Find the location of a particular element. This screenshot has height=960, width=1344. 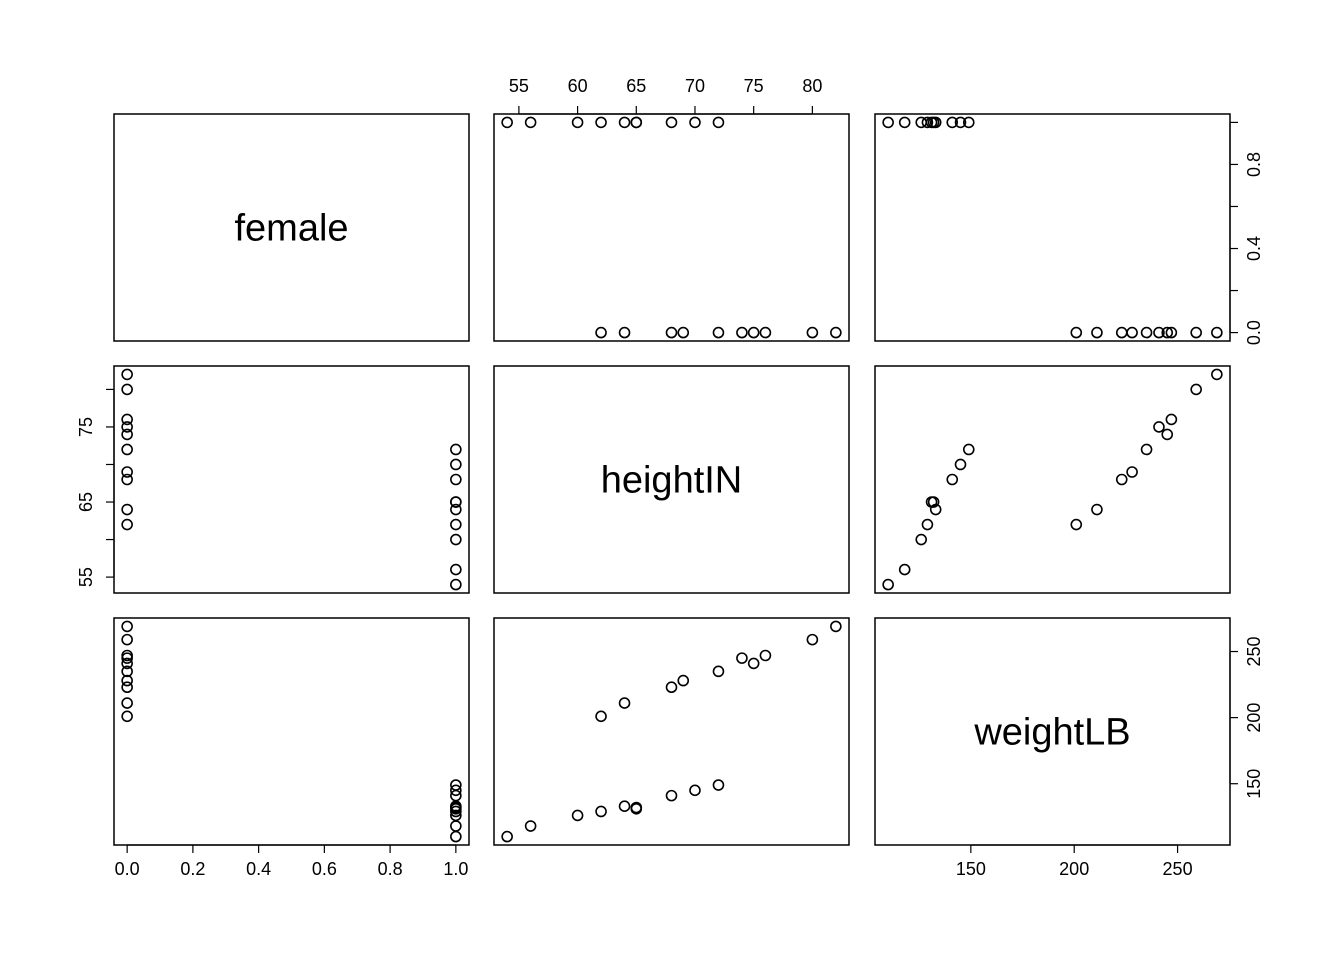

panel-frame-weightLB-heightIN is located at coordinates (671, 731).